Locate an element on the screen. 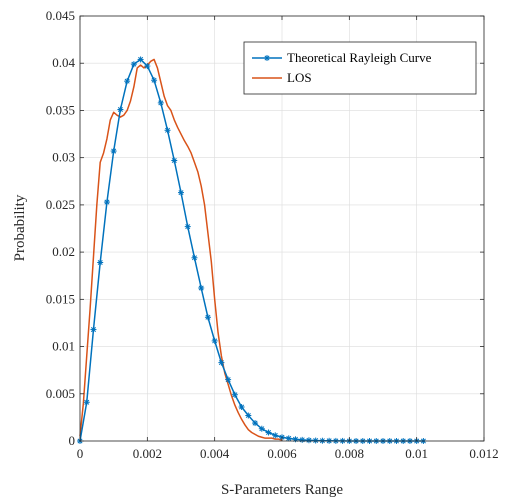 This screenshot has height=504, width=518. x-tick-label: 0.012 is located at coordinates (483, 453).